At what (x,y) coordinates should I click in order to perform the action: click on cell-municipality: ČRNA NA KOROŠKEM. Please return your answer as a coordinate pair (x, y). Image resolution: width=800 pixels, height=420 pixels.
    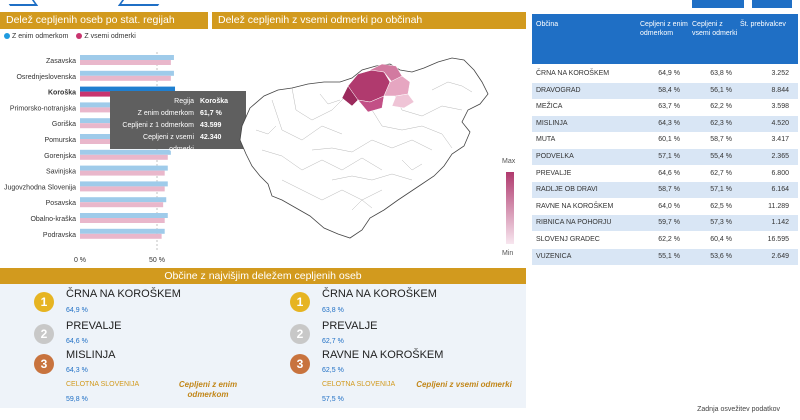
    Looking at the image, I should click on (573, 73).